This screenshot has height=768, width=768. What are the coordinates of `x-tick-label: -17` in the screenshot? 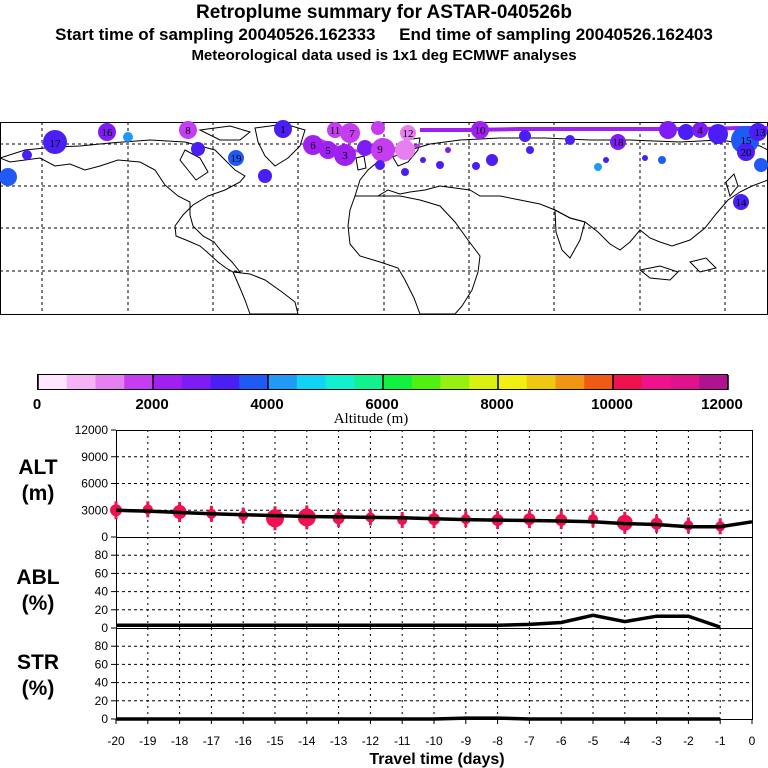 It's located at (212, 741).